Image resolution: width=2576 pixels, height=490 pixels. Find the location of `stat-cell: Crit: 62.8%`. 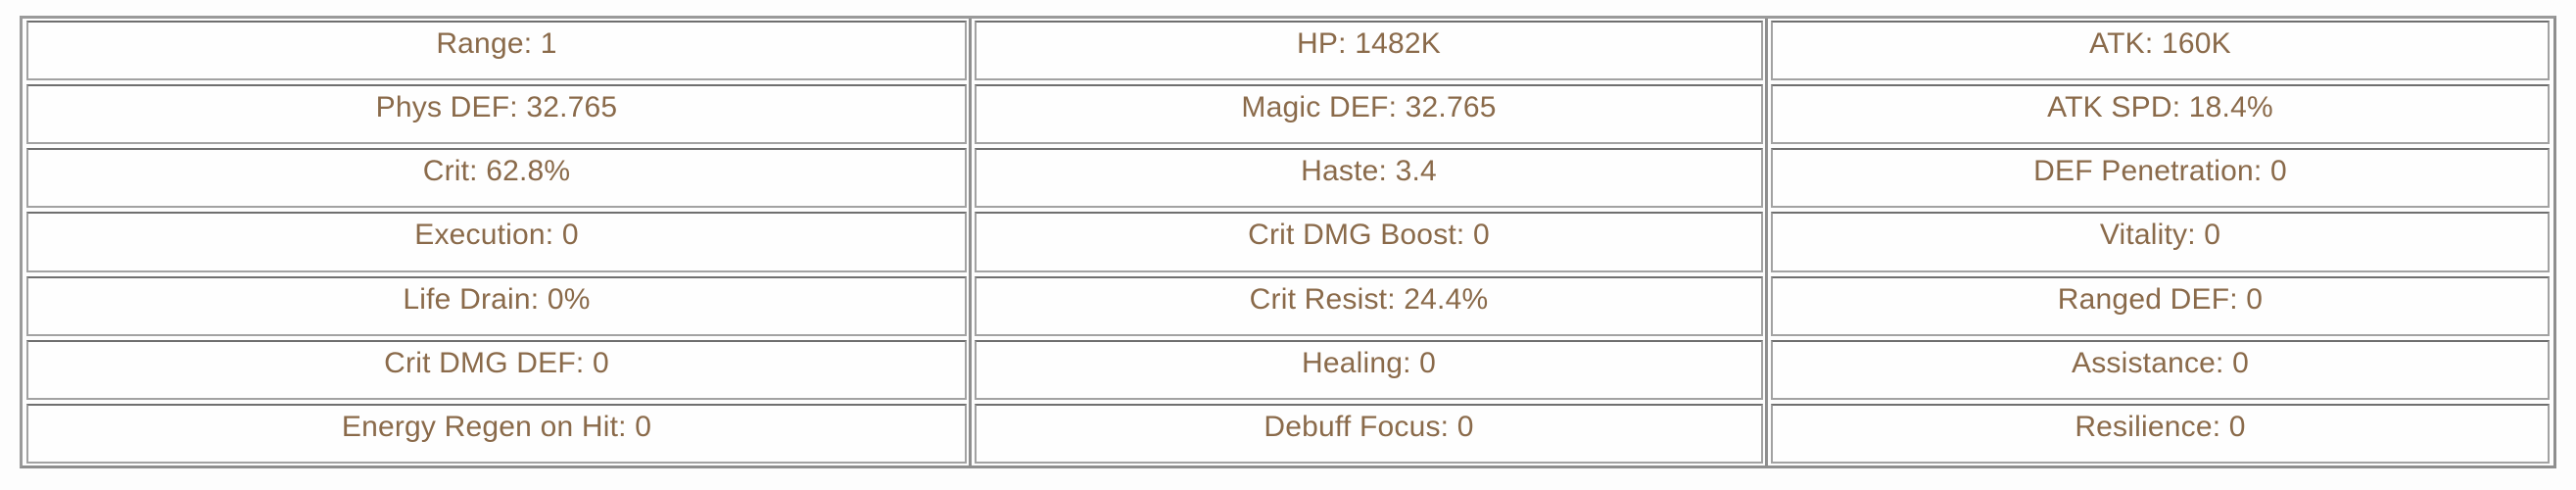

stat-cell: Crit: 62.8% is located at coordinates (497, 178).